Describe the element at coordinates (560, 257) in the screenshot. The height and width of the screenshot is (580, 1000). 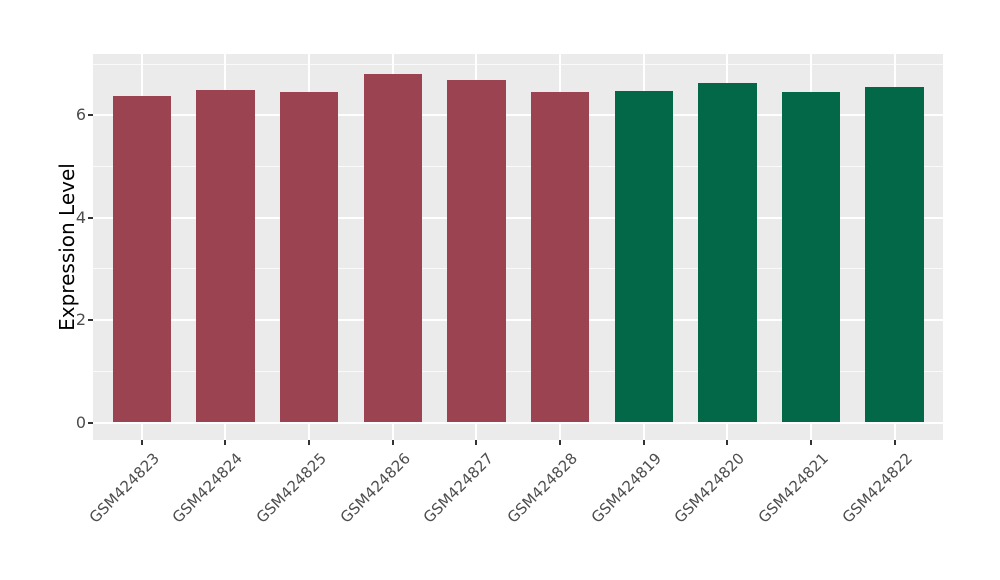
I see `bar-GSM424828` at that location.